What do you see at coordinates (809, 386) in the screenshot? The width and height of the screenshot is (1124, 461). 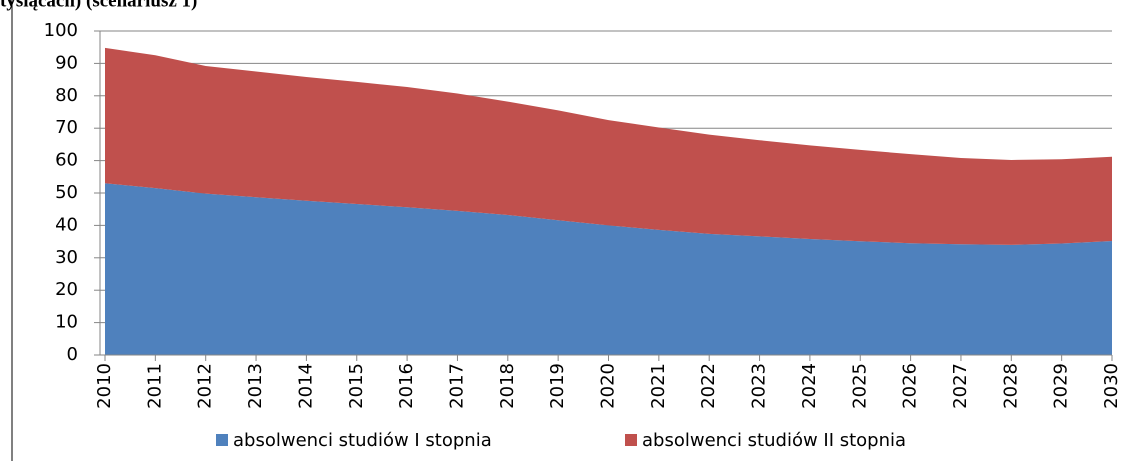 I see `x-tick-label: 2024` at bounding box center [809, 386].